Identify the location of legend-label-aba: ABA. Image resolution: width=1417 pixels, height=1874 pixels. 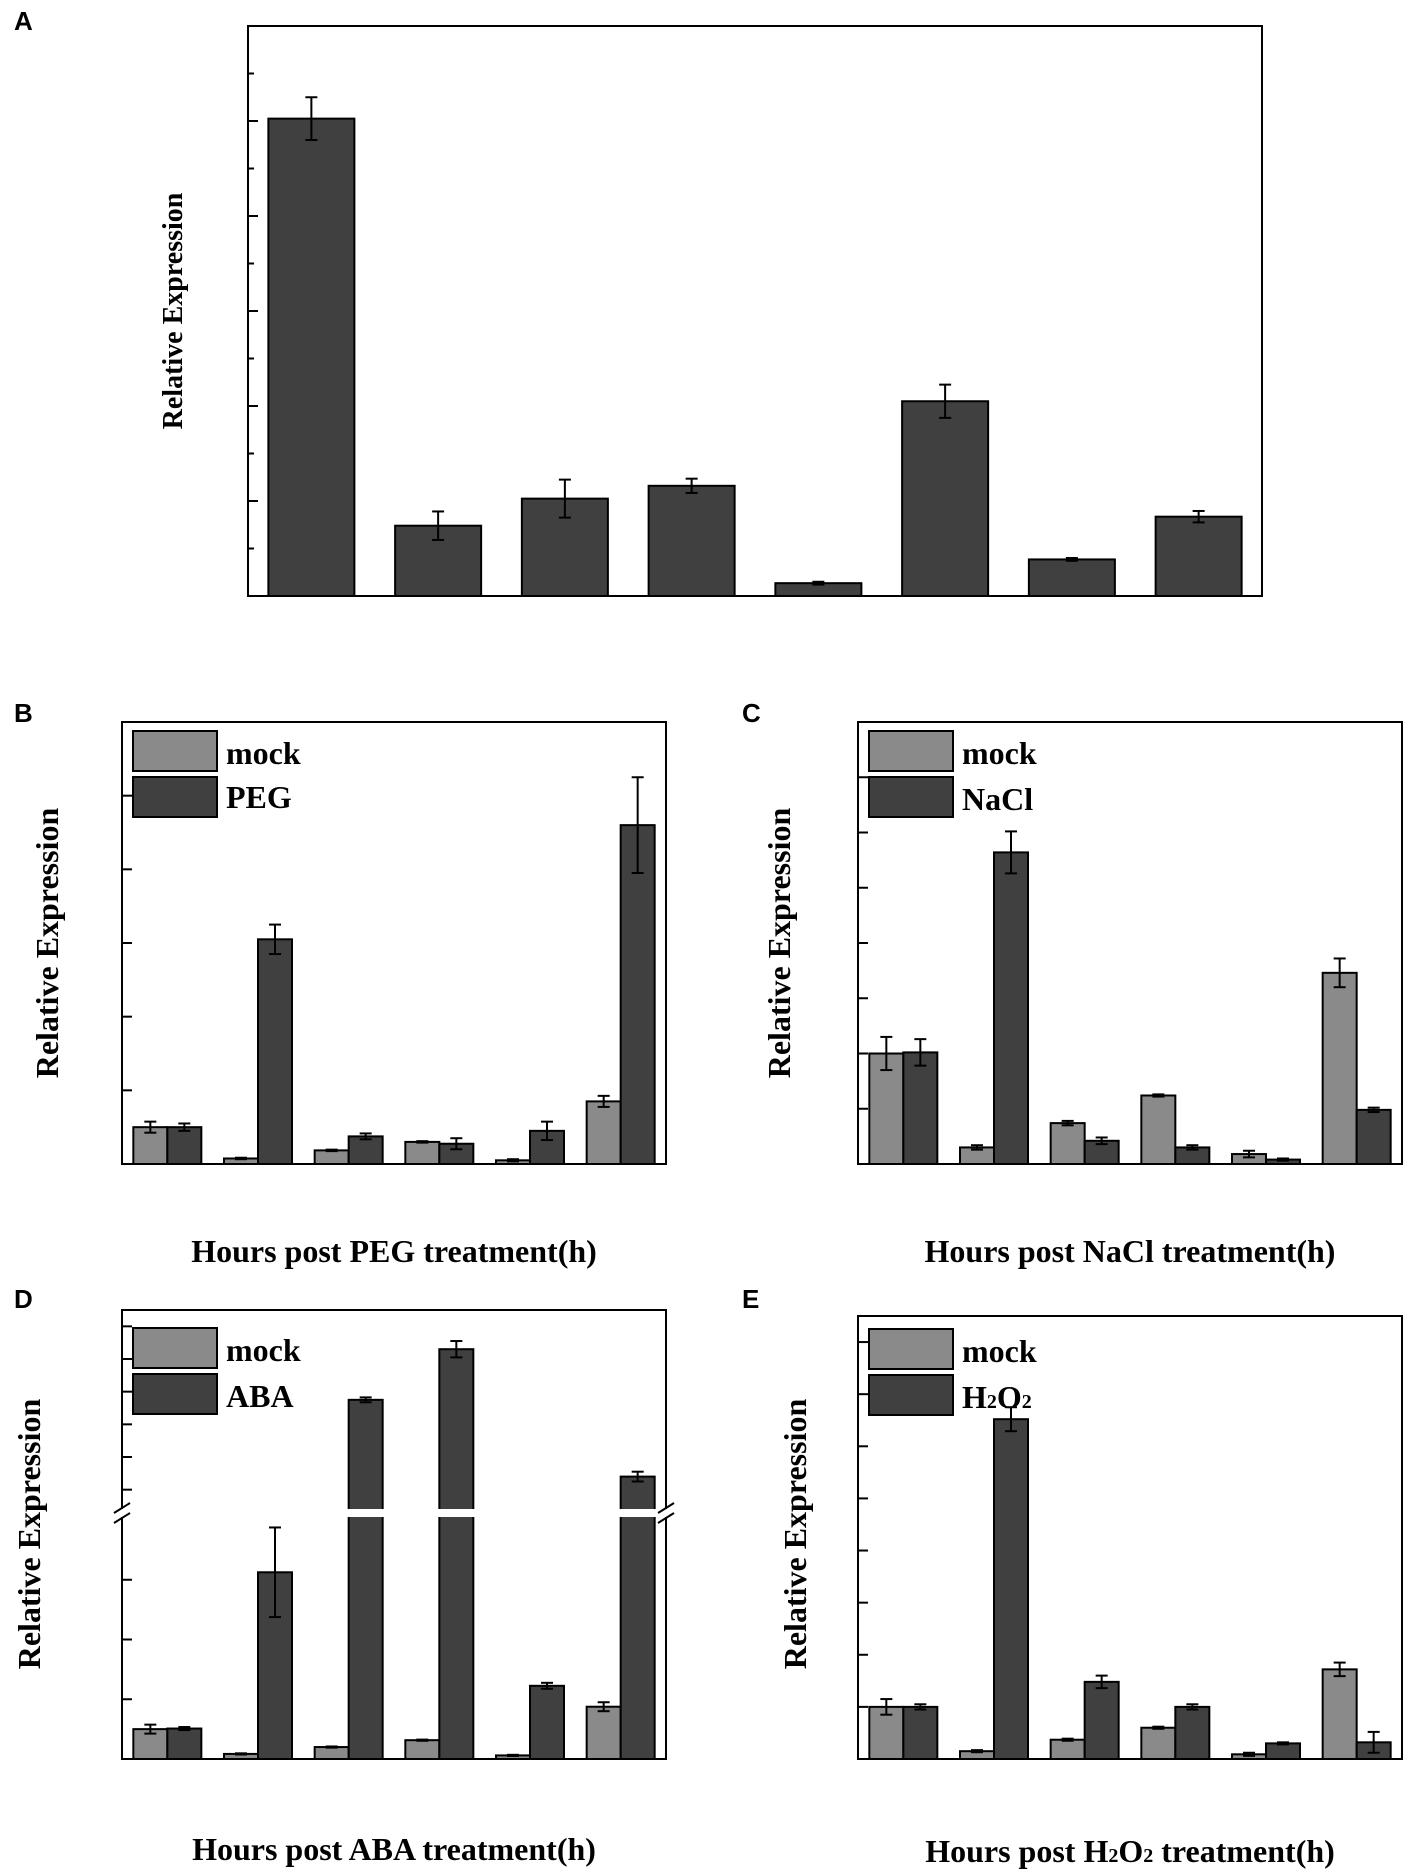
(260, 1396).